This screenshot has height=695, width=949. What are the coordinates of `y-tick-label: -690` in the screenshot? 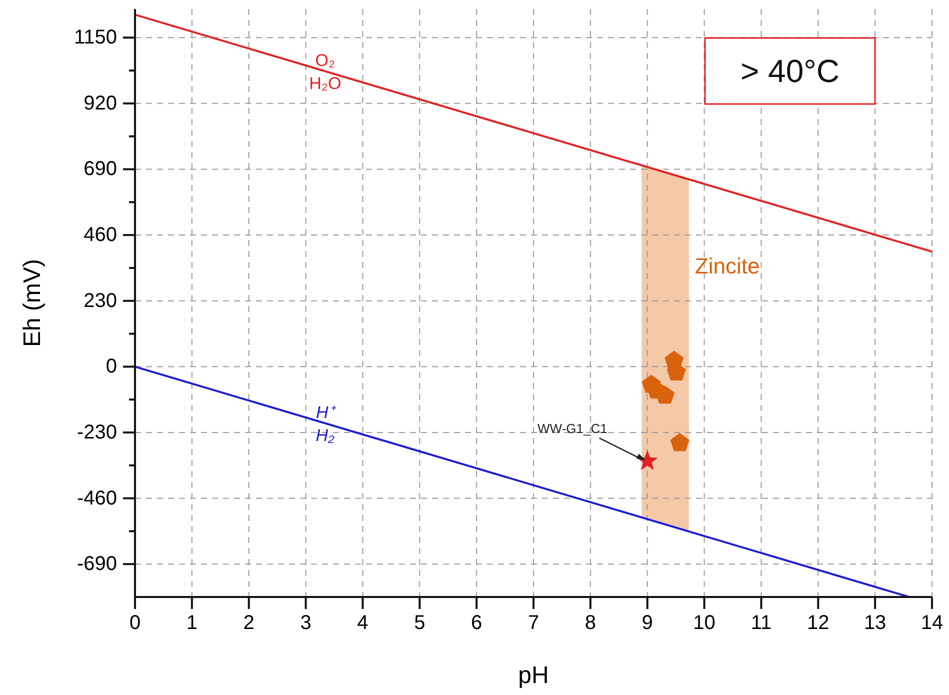 It's located at (96, 564).